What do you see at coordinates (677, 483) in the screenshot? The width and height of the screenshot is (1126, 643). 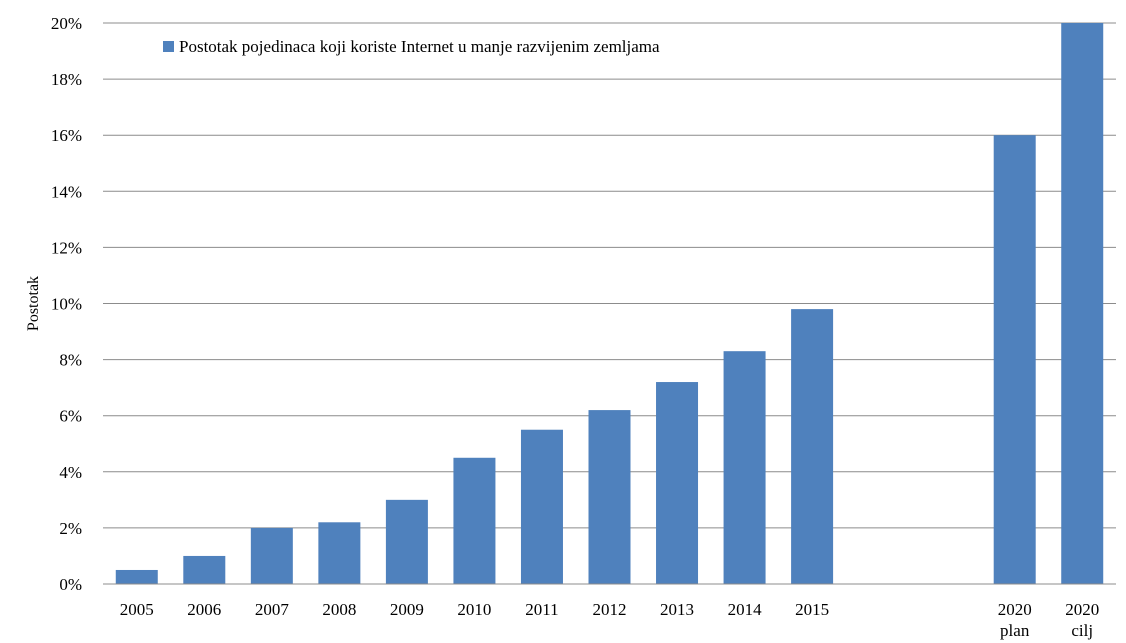 I see `bar-2013` at bounding box center [677, 483].